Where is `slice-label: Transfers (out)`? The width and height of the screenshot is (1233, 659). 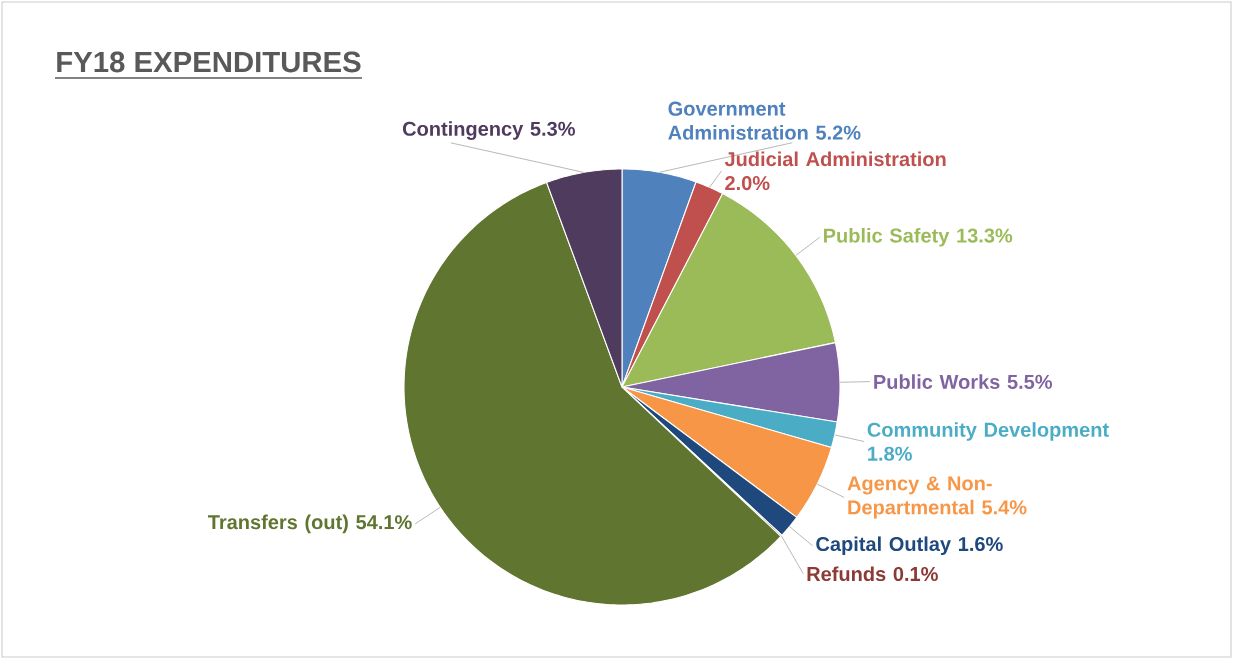 slice-label: Transfers (out) is located at coordinates (278, 524).